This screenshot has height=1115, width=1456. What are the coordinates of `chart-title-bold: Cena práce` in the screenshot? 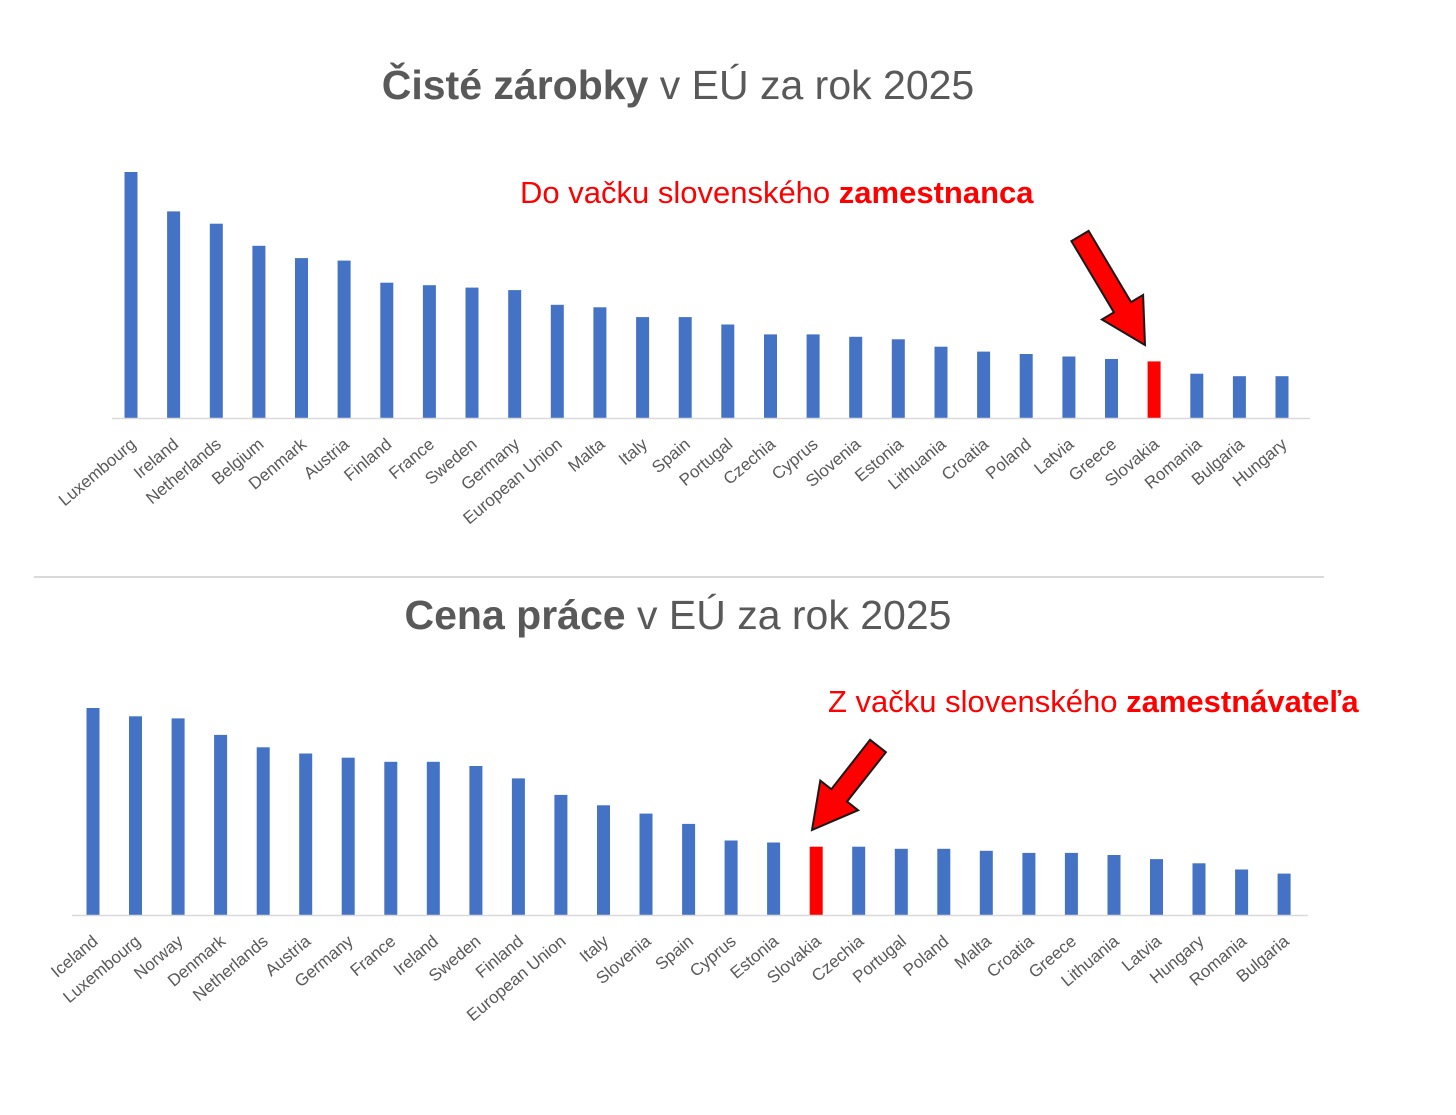 It's located at (515, 615).